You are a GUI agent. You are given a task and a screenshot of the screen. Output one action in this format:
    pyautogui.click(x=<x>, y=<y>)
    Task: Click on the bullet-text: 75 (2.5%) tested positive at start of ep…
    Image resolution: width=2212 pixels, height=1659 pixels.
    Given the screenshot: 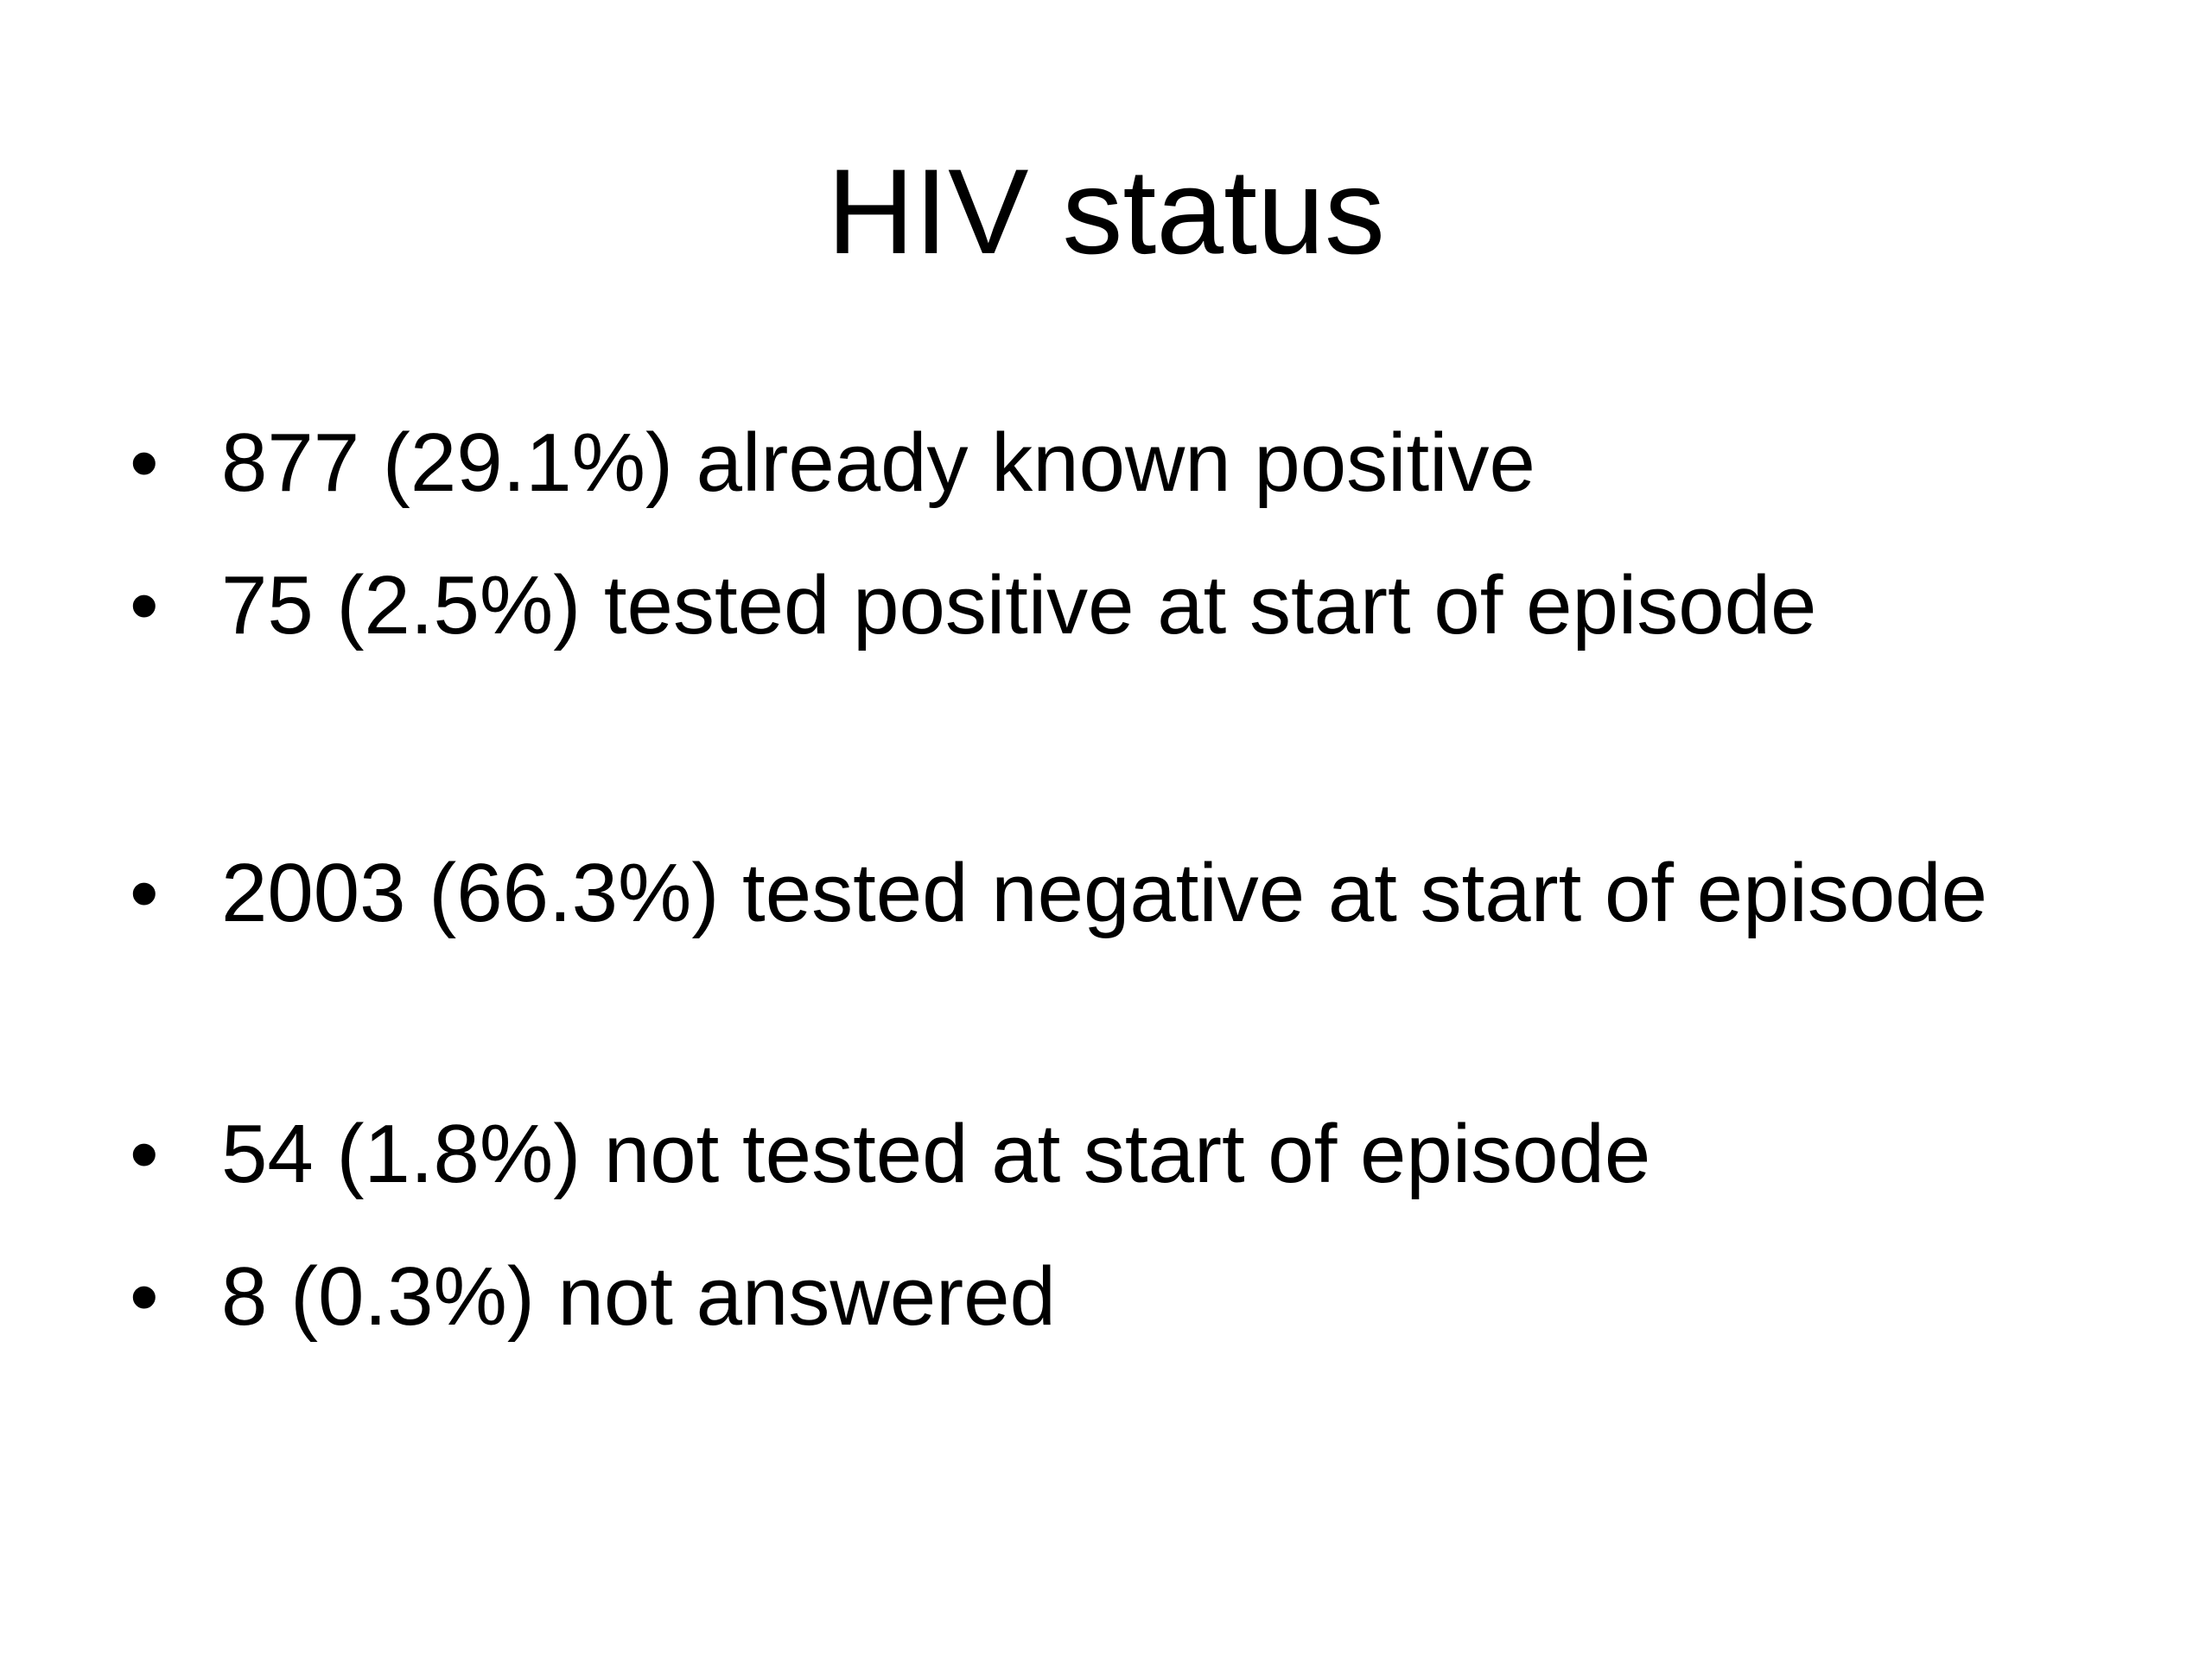 What is the action you would take?
    pyautogui.click(x=1019, y=605)
    